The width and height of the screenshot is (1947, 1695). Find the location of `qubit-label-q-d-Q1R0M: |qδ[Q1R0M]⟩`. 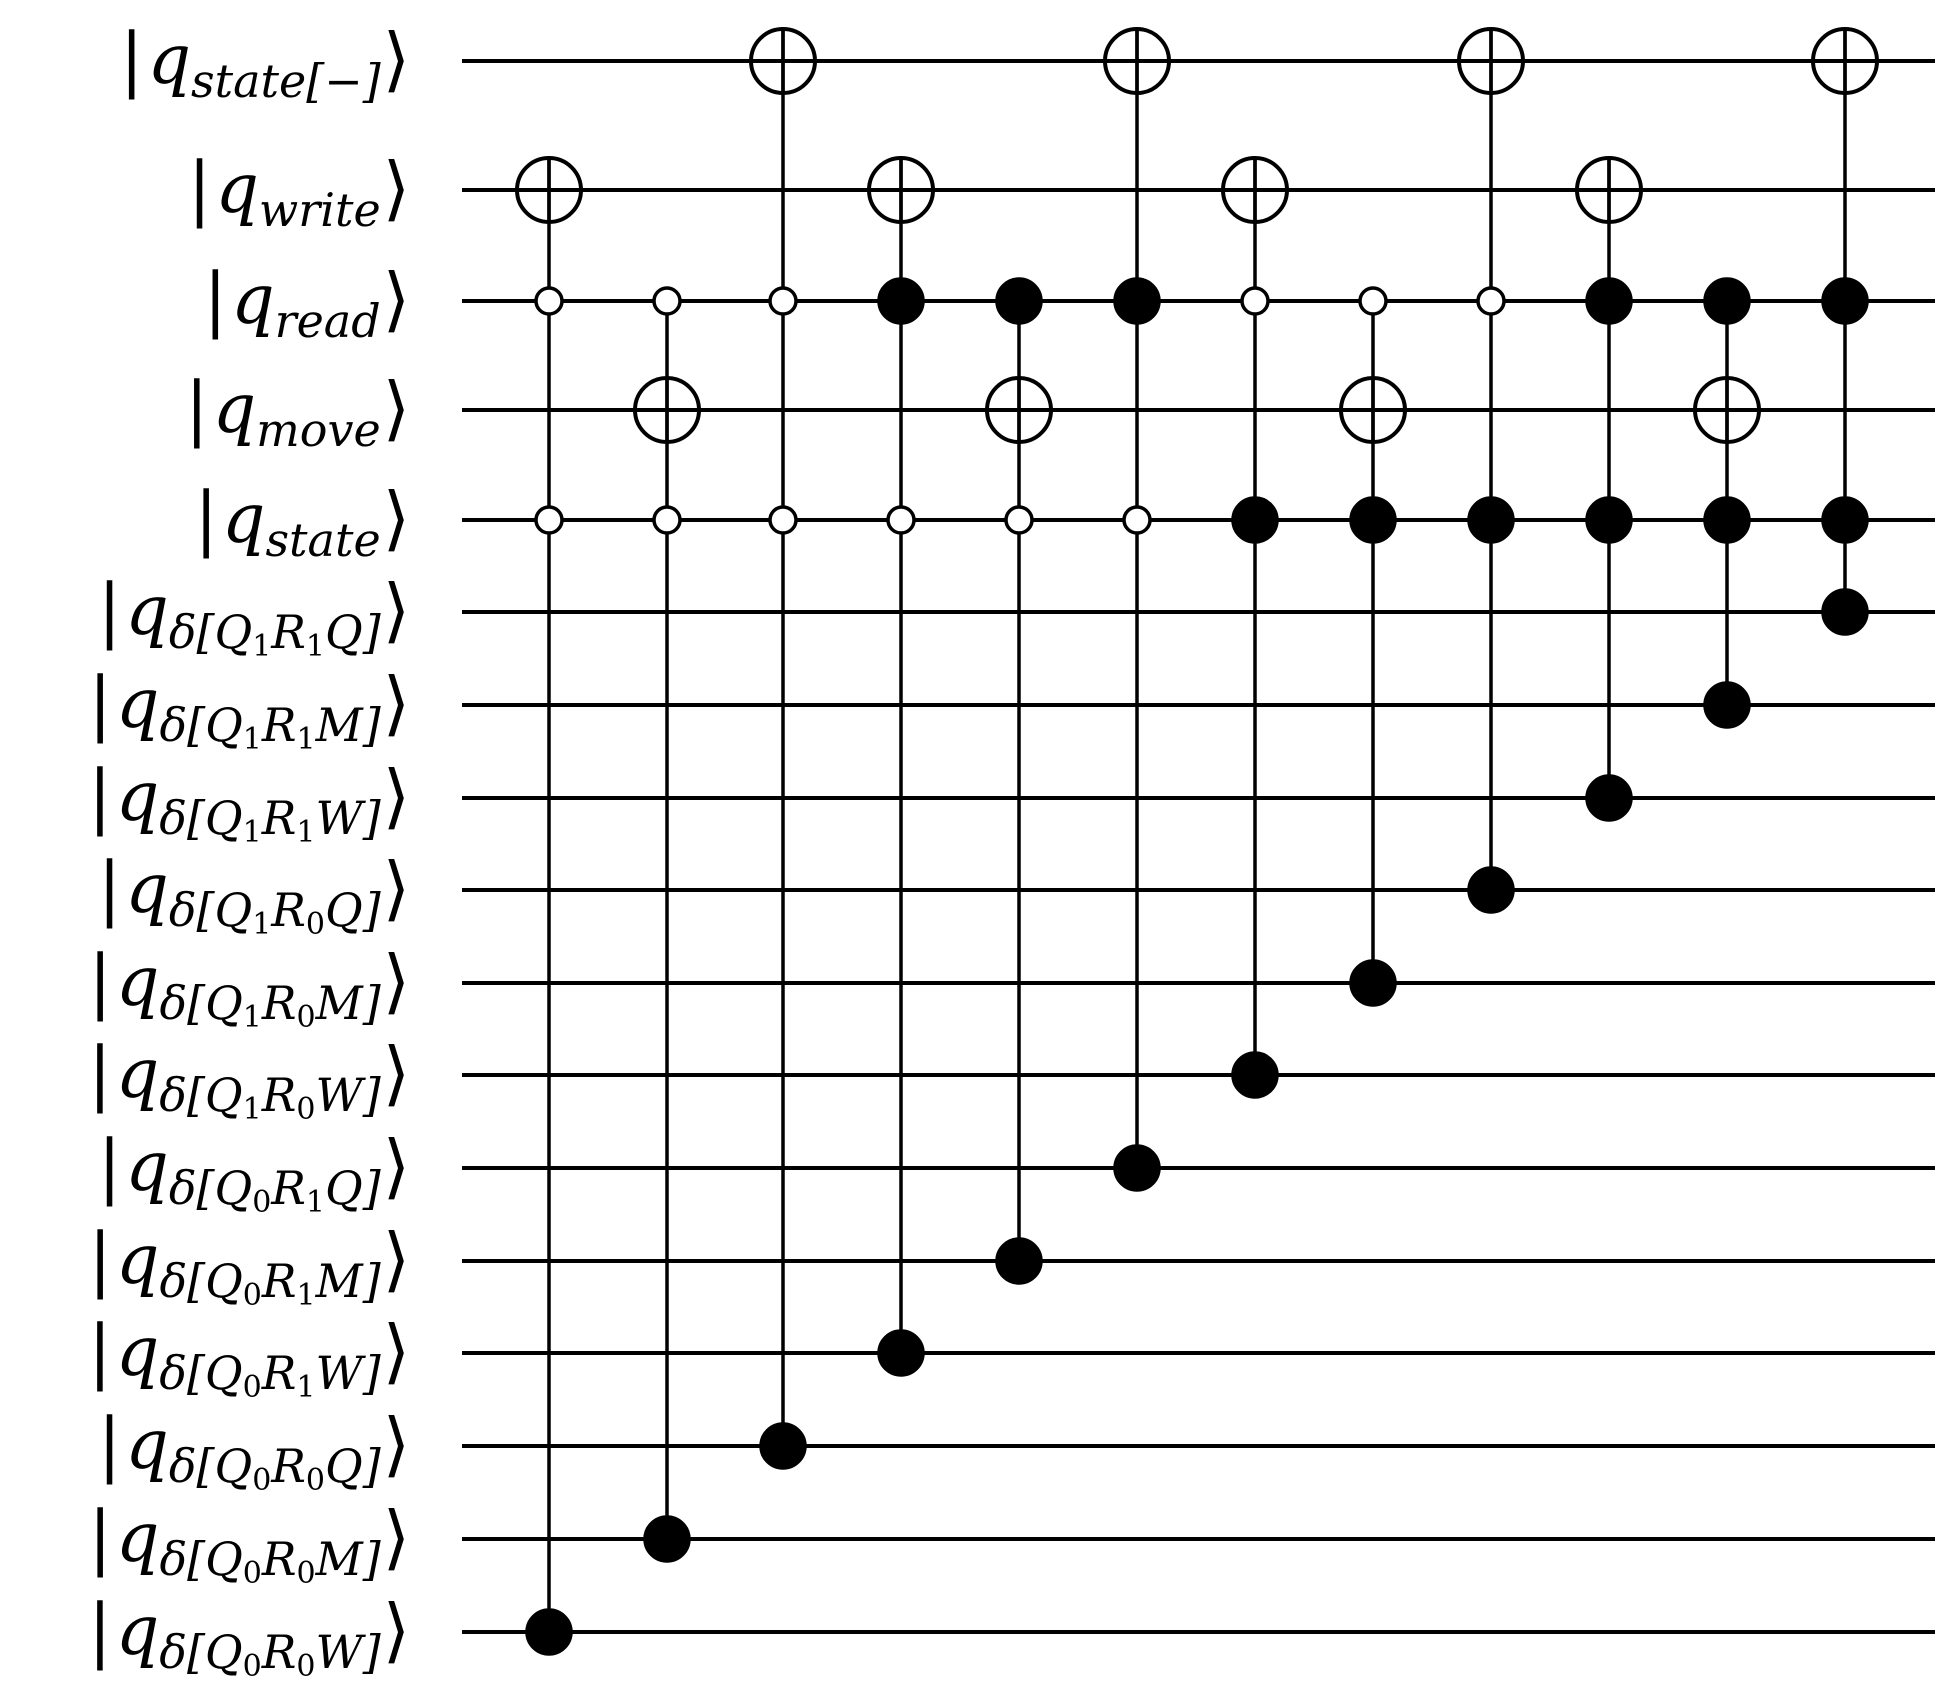

qubit-label-q-d-Q1R0M: |qδ[Q1R0M]⟩ is located at coordinates (249, 987).